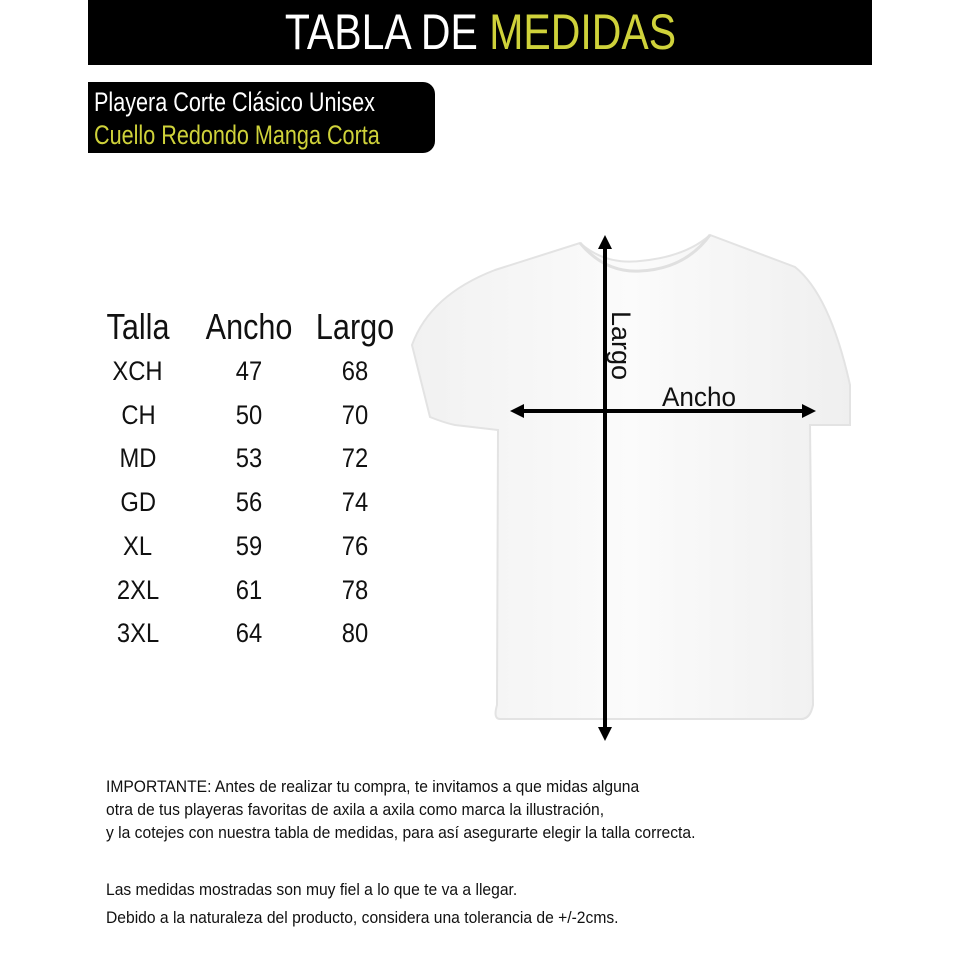 The height and width of the screenshot is (960, 960). Describe the element at coordinates (355, 458) in the screenshot. I see `table-cell: 72` at that location.